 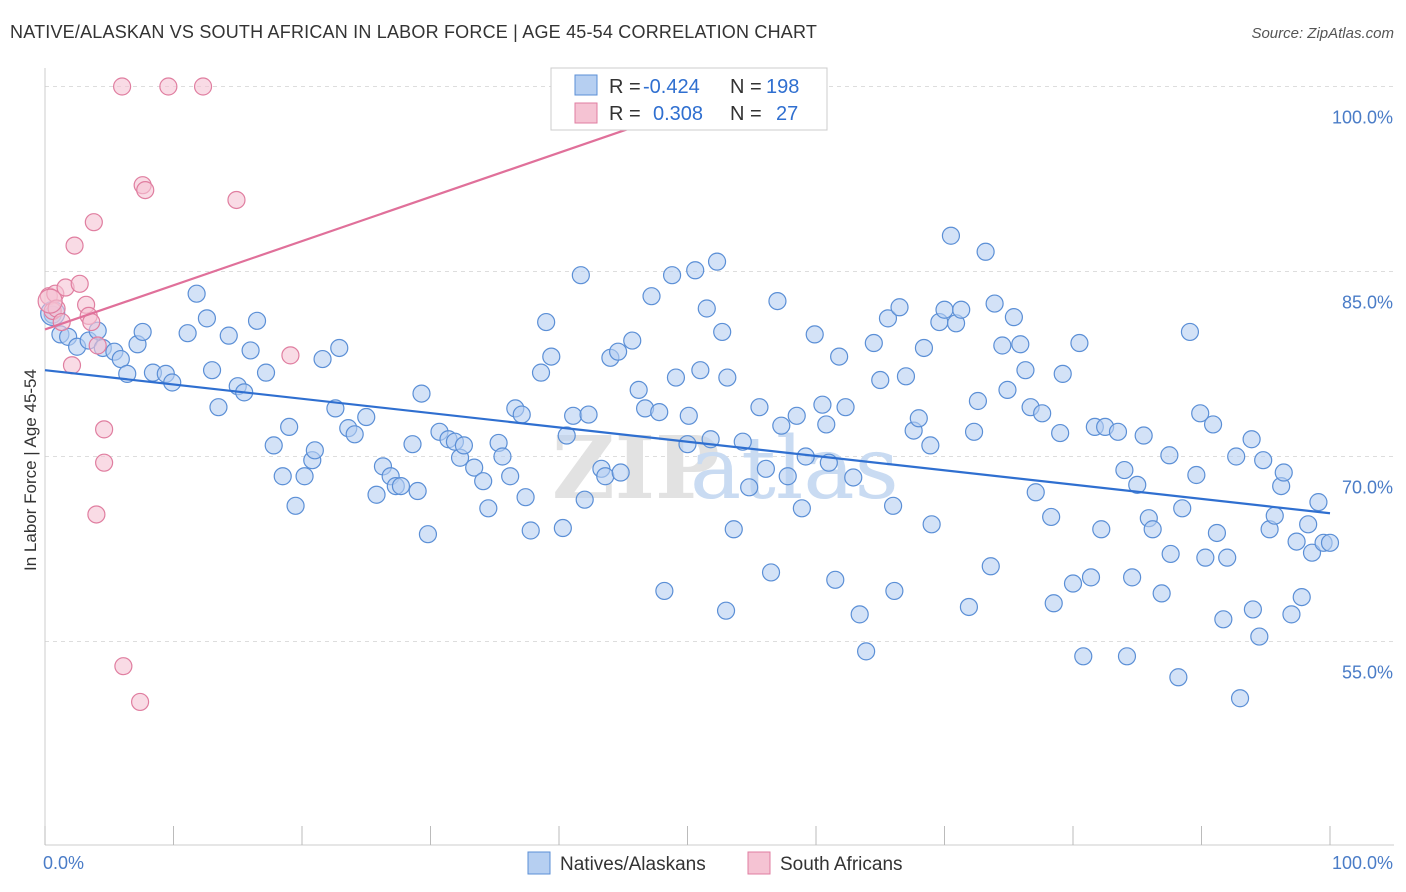 What do you see at coordinates (63, 863) in the screenshot?
I see `x-tick-label: 0.0%` at bounding box center [63, 863].